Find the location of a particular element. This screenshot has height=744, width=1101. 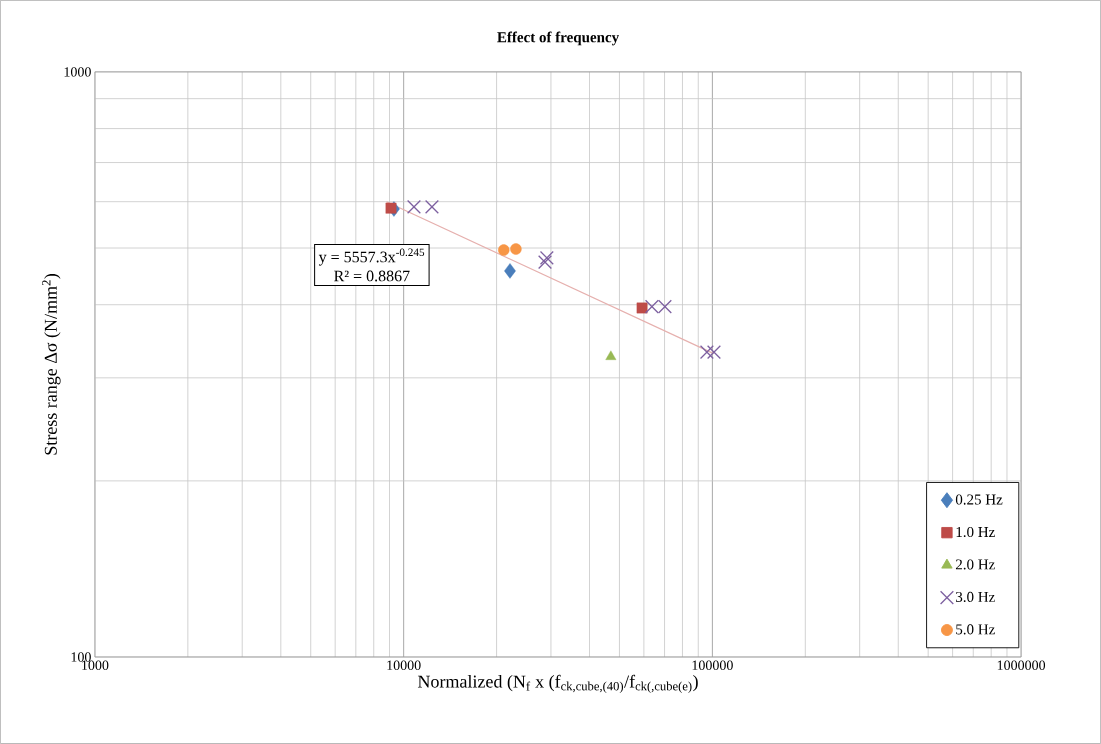

legend-label: 1.0 Hz is located at coordinates (975, 532).